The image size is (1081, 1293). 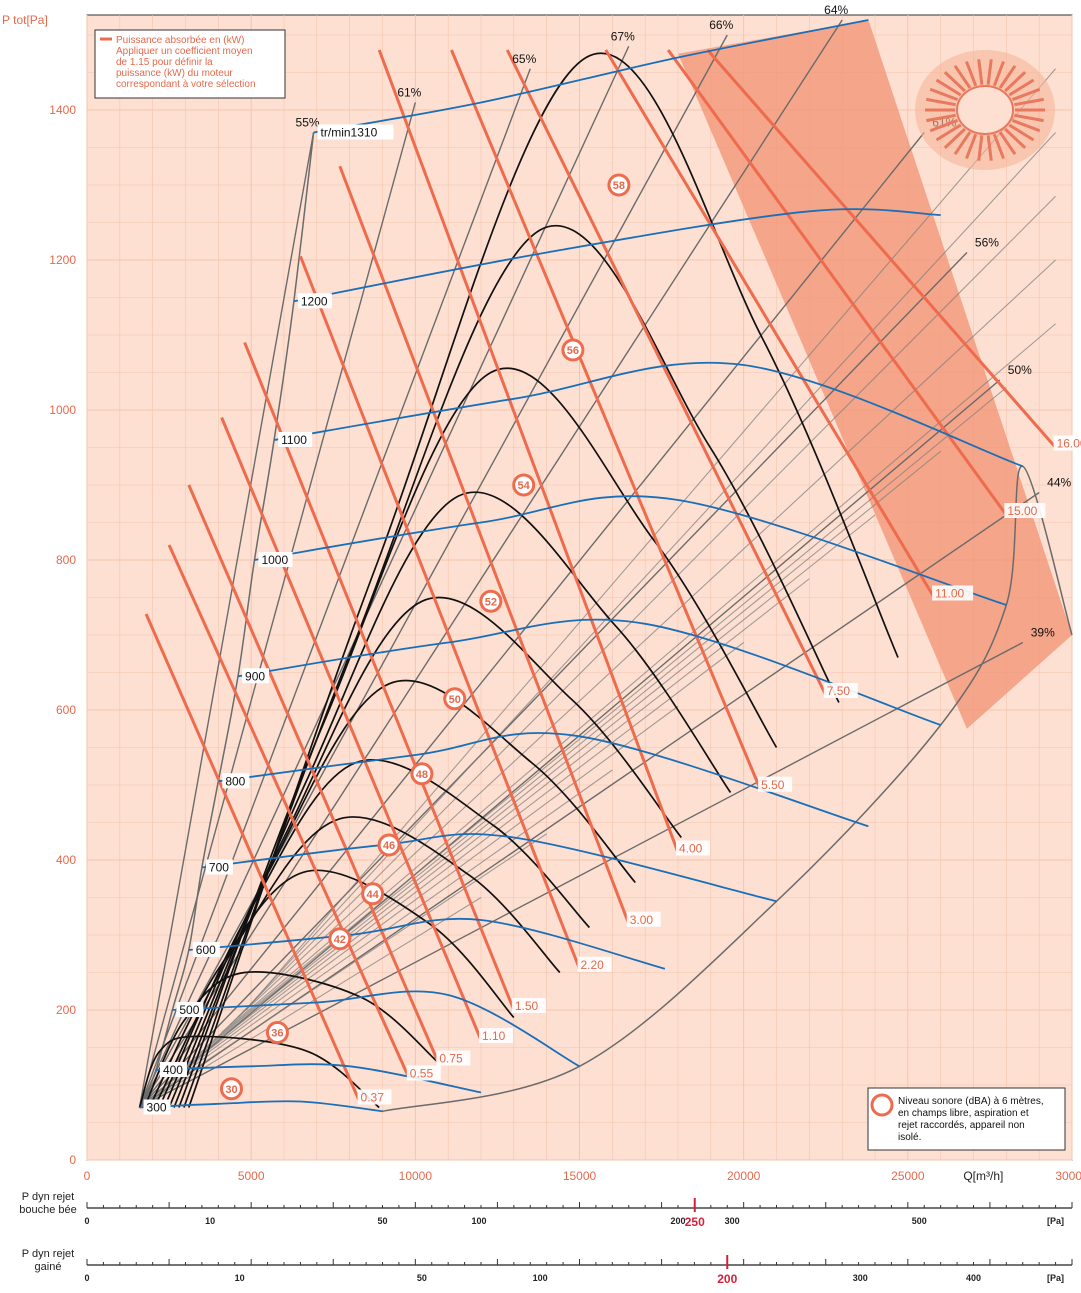 I want to click on power-label: 7.50, so click(x=839, y=691).